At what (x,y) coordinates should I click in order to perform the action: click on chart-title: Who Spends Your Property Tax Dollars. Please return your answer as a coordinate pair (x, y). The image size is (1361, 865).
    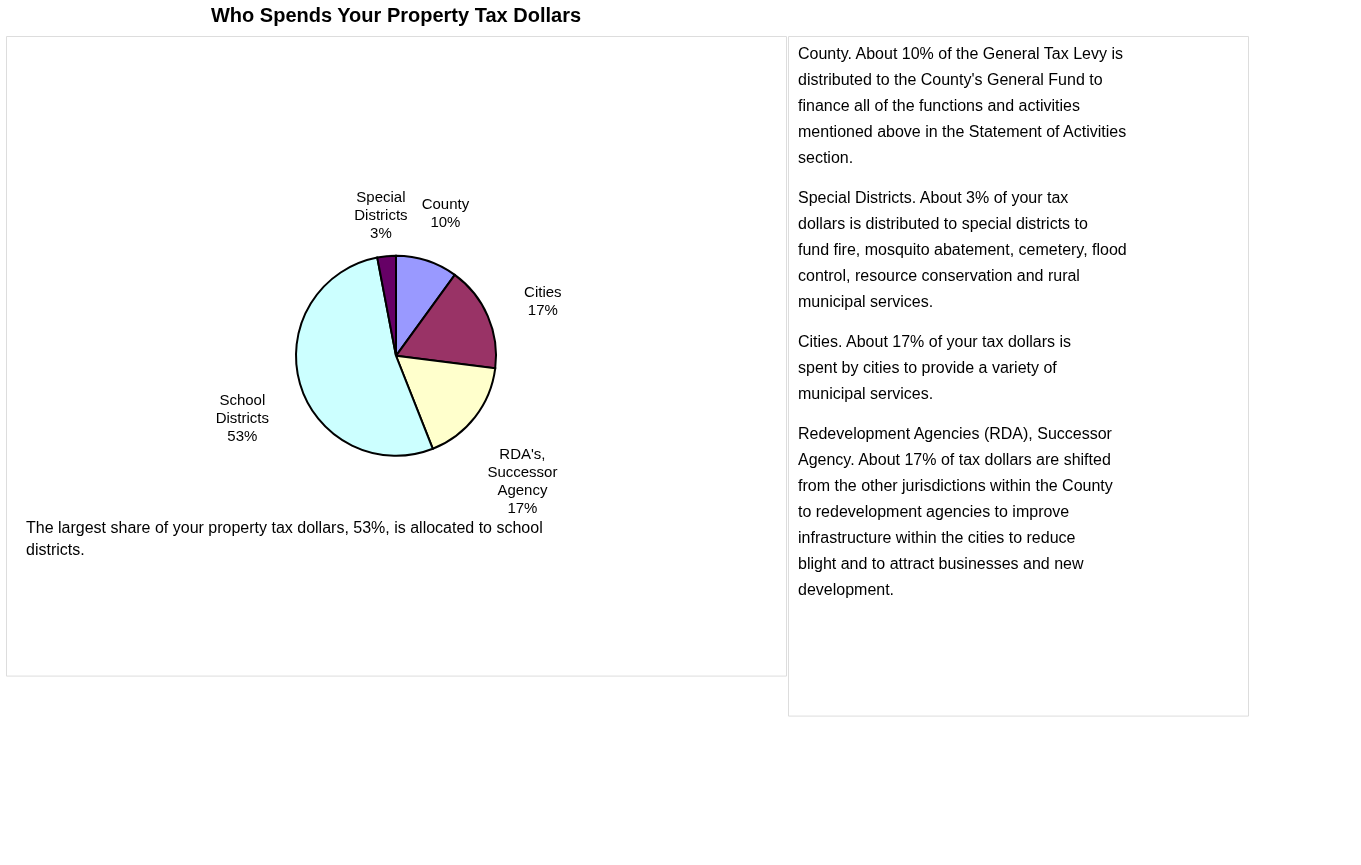
    Looking at the image, I should click on (396, 15).